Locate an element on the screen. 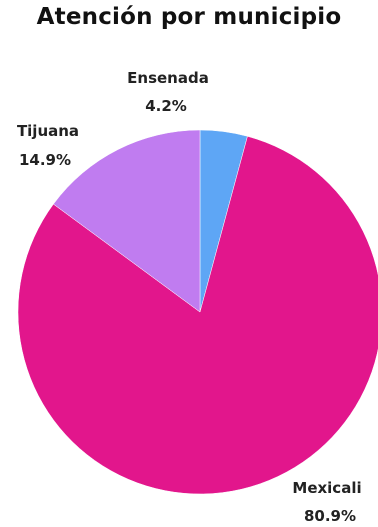 The width and height of the screenshot is (378, 527). slice-value-mexicali: 80.9% is located at coordinates (330, 516).